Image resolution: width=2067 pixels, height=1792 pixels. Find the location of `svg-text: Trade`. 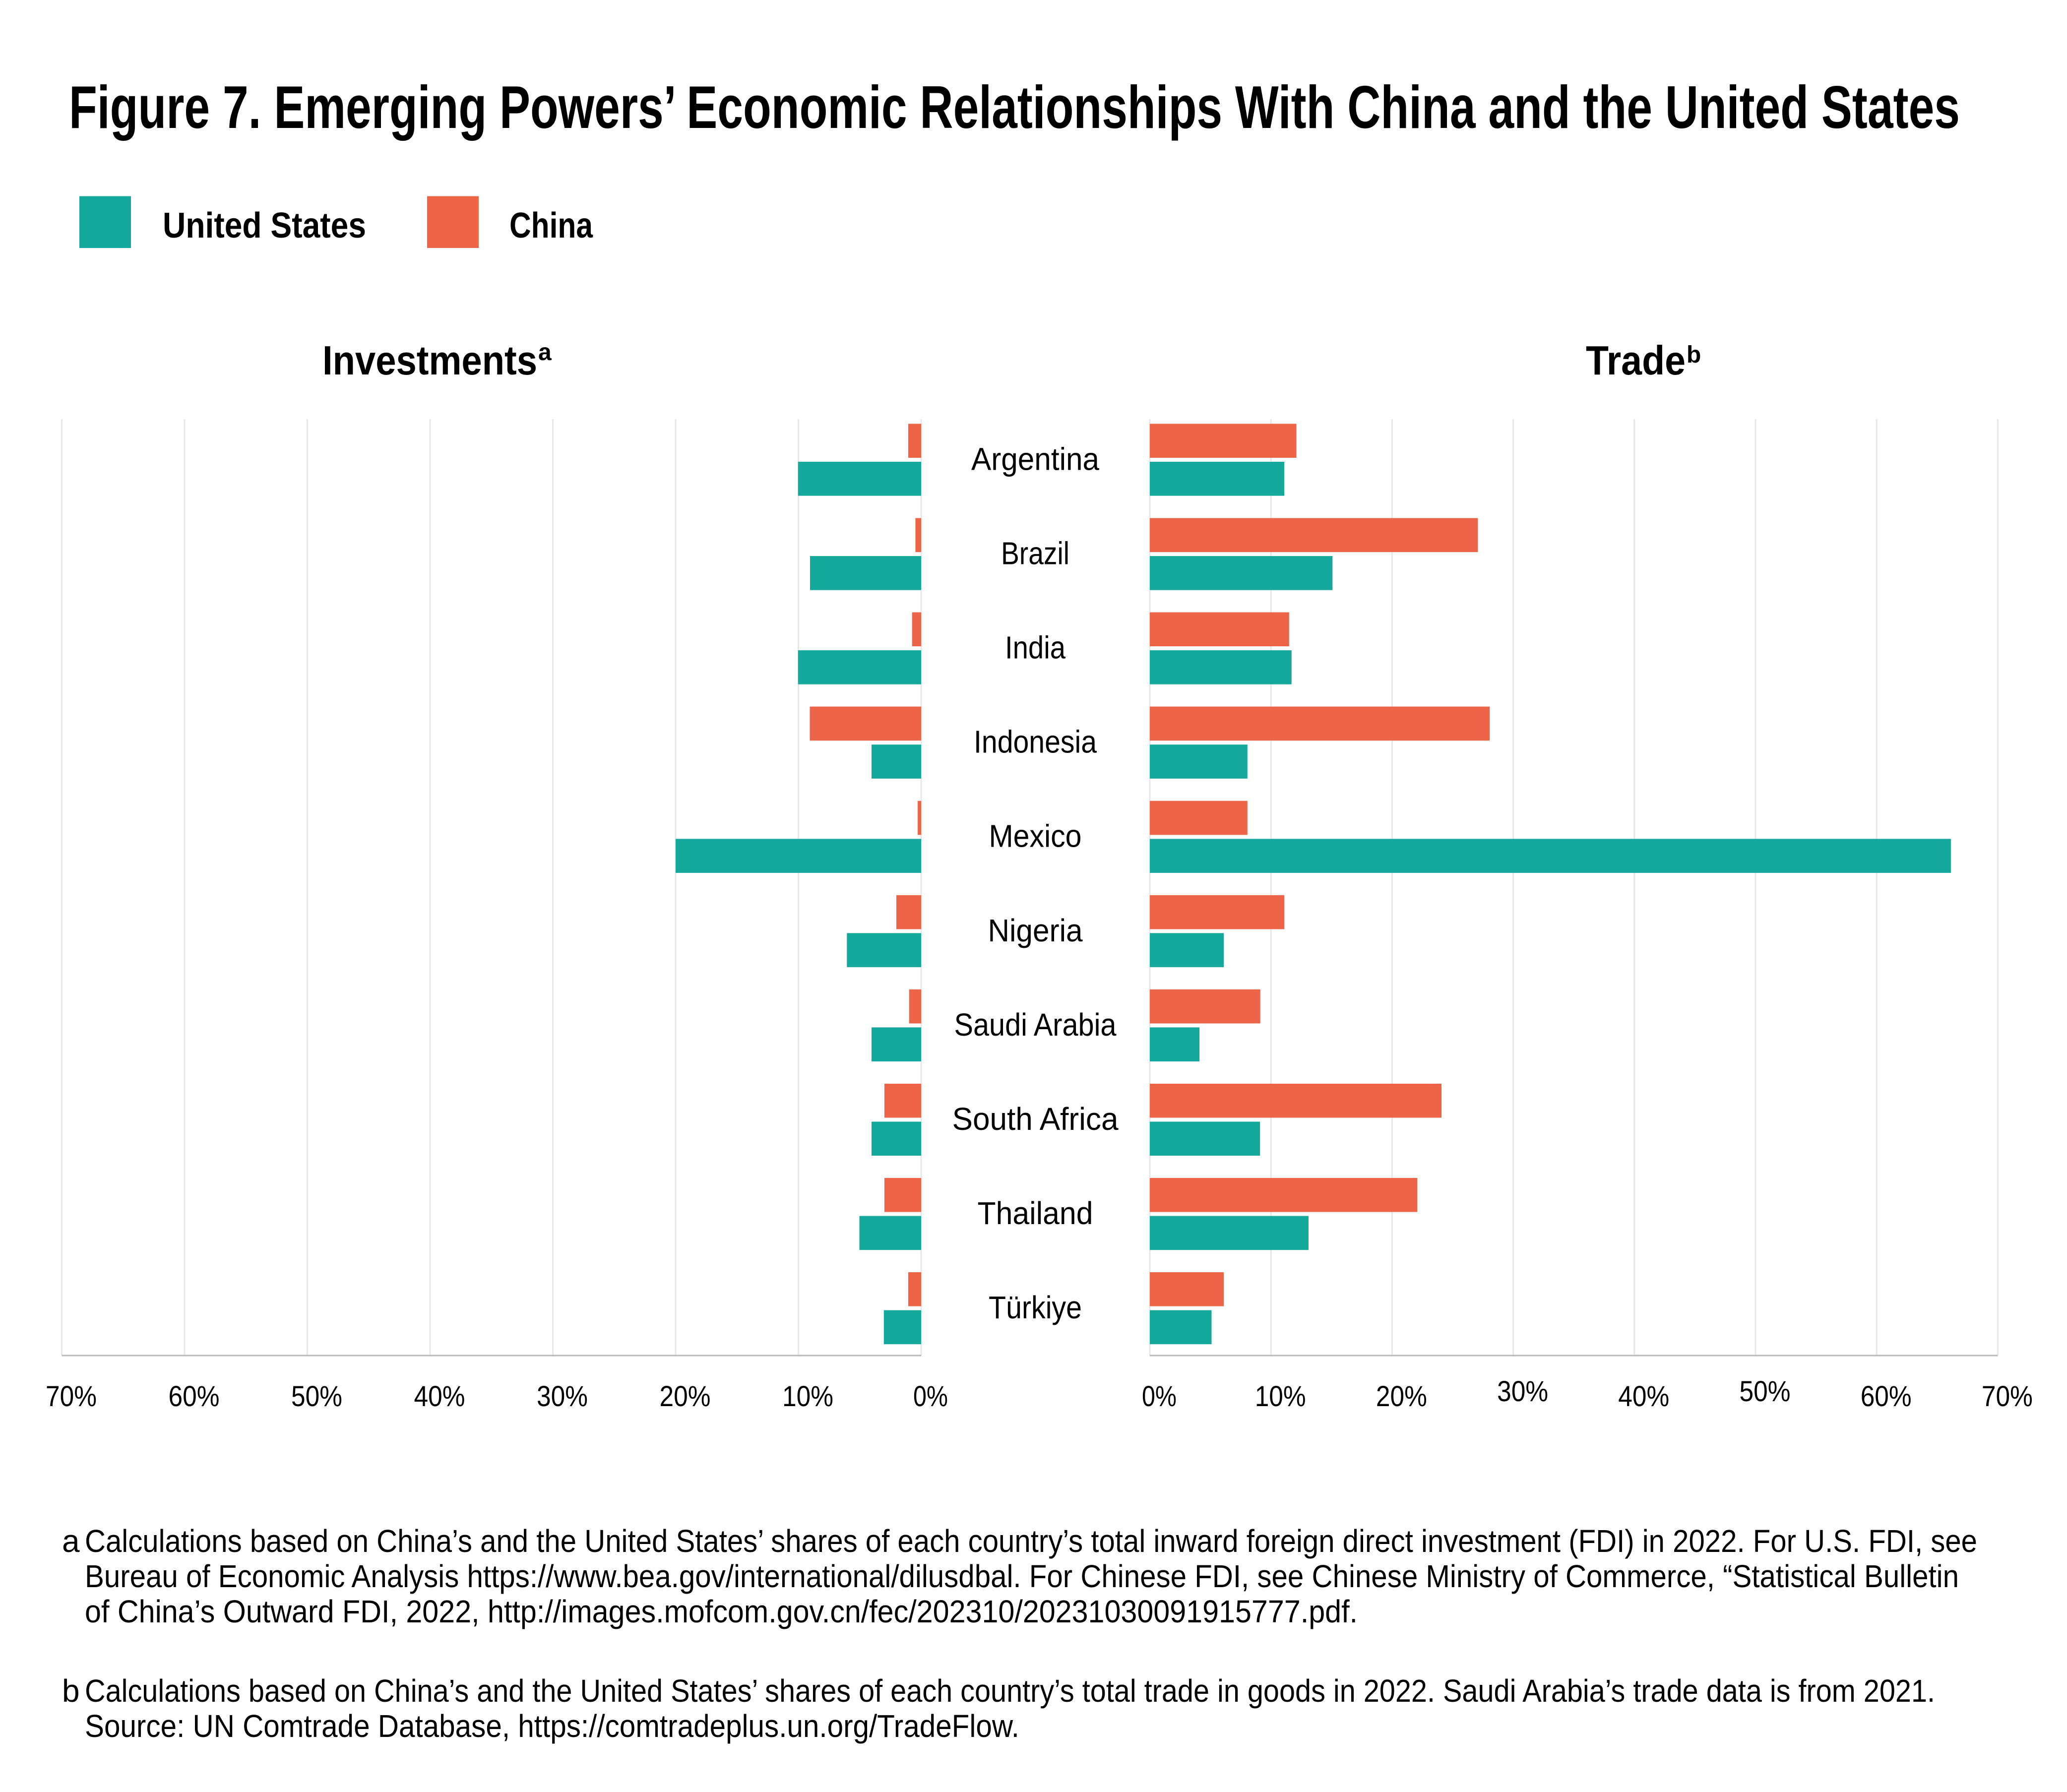

svg-text: Trade is located at coordinates (1636, 360).